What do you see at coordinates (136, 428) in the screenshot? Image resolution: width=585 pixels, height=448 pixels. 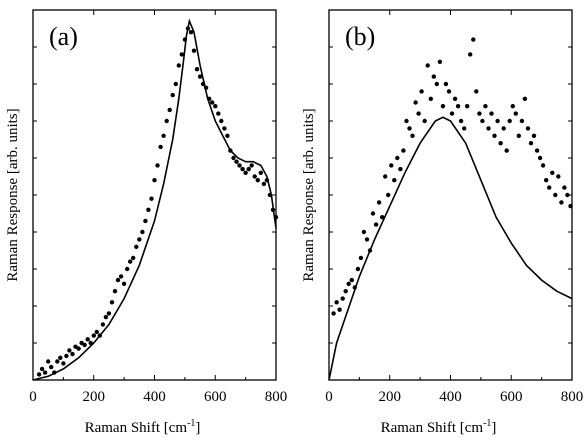 I see `x-axis-label-text: Raman Shift [cm` at bounding box center [136, 428].